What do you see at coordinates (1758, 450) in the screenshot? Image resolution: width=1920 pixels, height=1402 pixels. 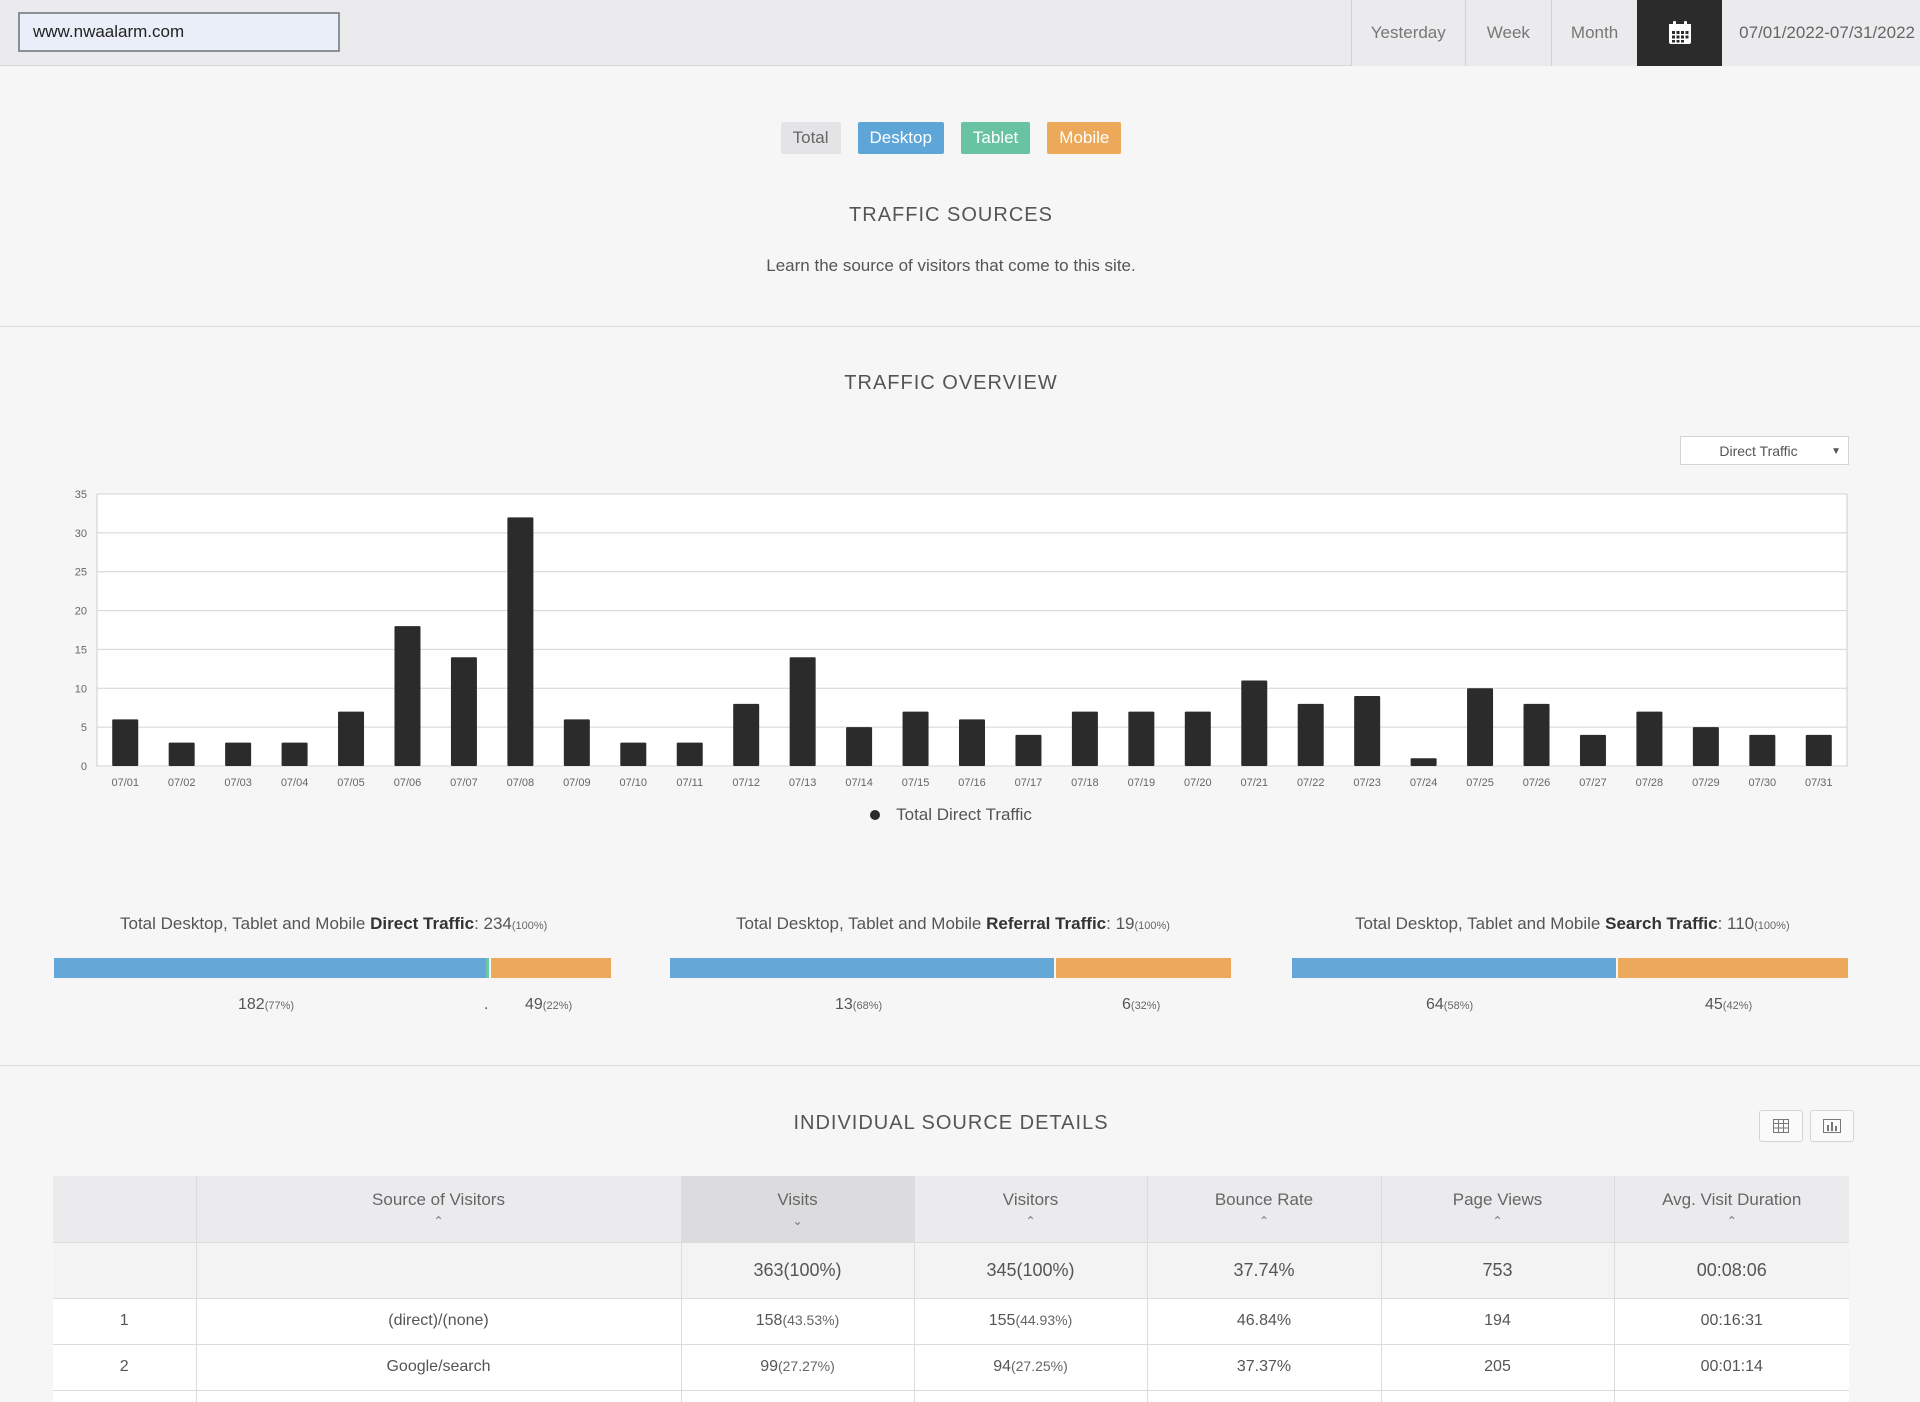 I see `traffic-type-select-value: Direct Traffic` at bounding box center [1758, 450].